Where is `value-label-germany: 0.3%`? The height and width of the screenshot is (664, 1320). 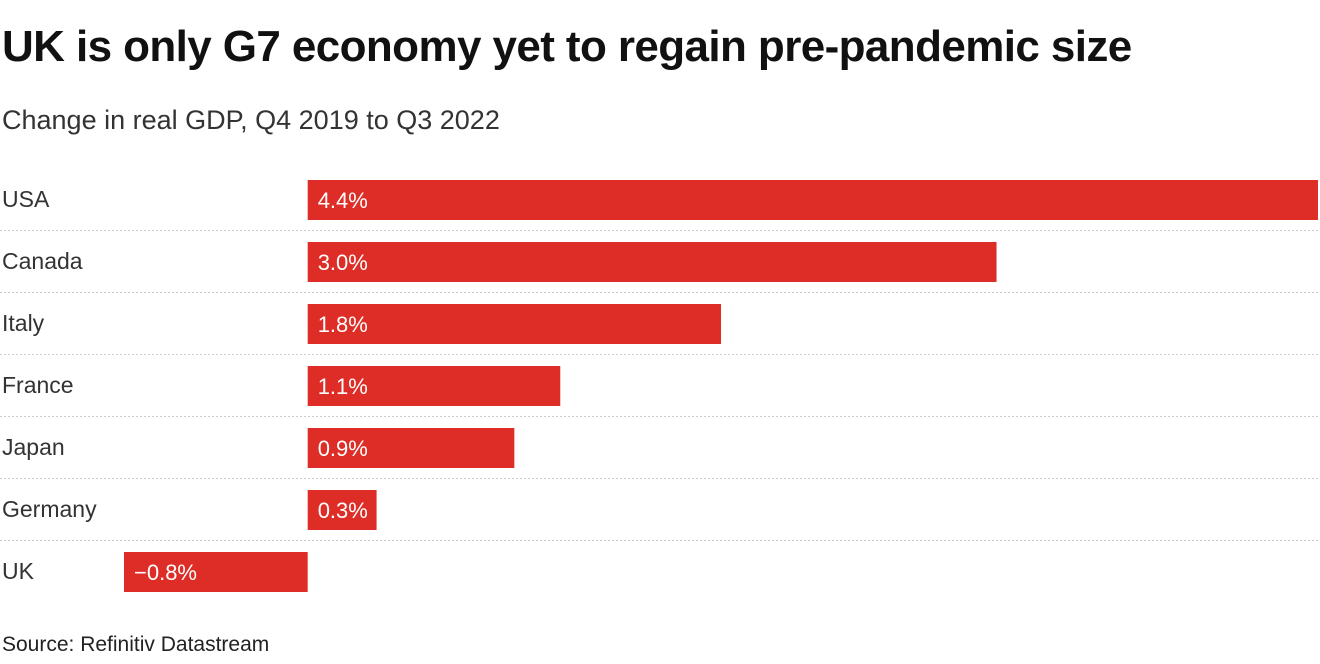
value-label-germany: 0.3% is located at coordinates (343, 510).